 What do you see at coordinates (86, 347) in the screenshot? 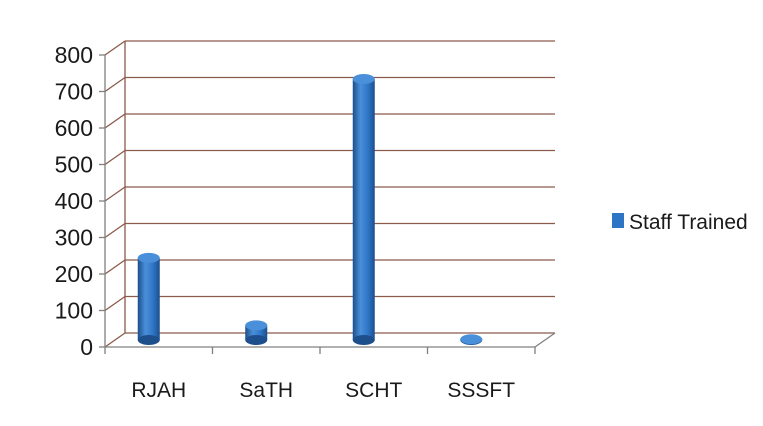
I see `y-tick-label: 0` at bounding box center [86, 347].